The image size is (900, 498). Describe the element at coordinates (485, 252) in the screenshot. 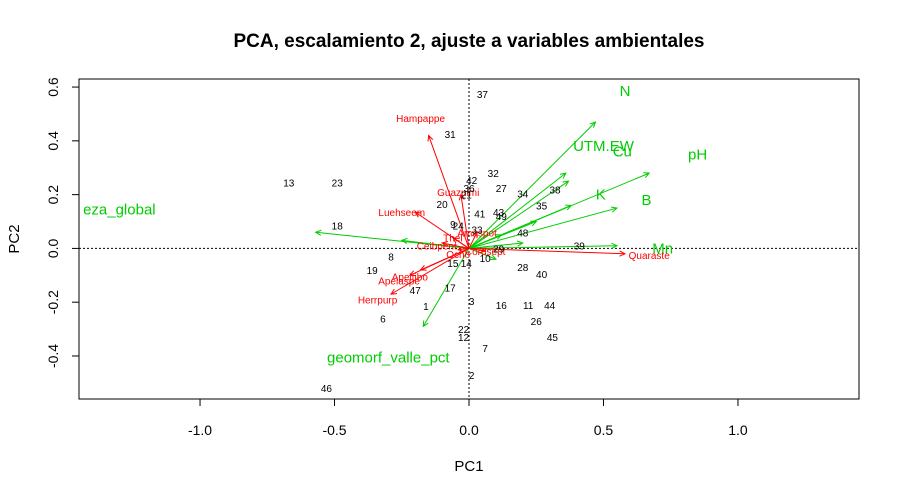

I see `species-label-cordsept: Cordsept` at that location.